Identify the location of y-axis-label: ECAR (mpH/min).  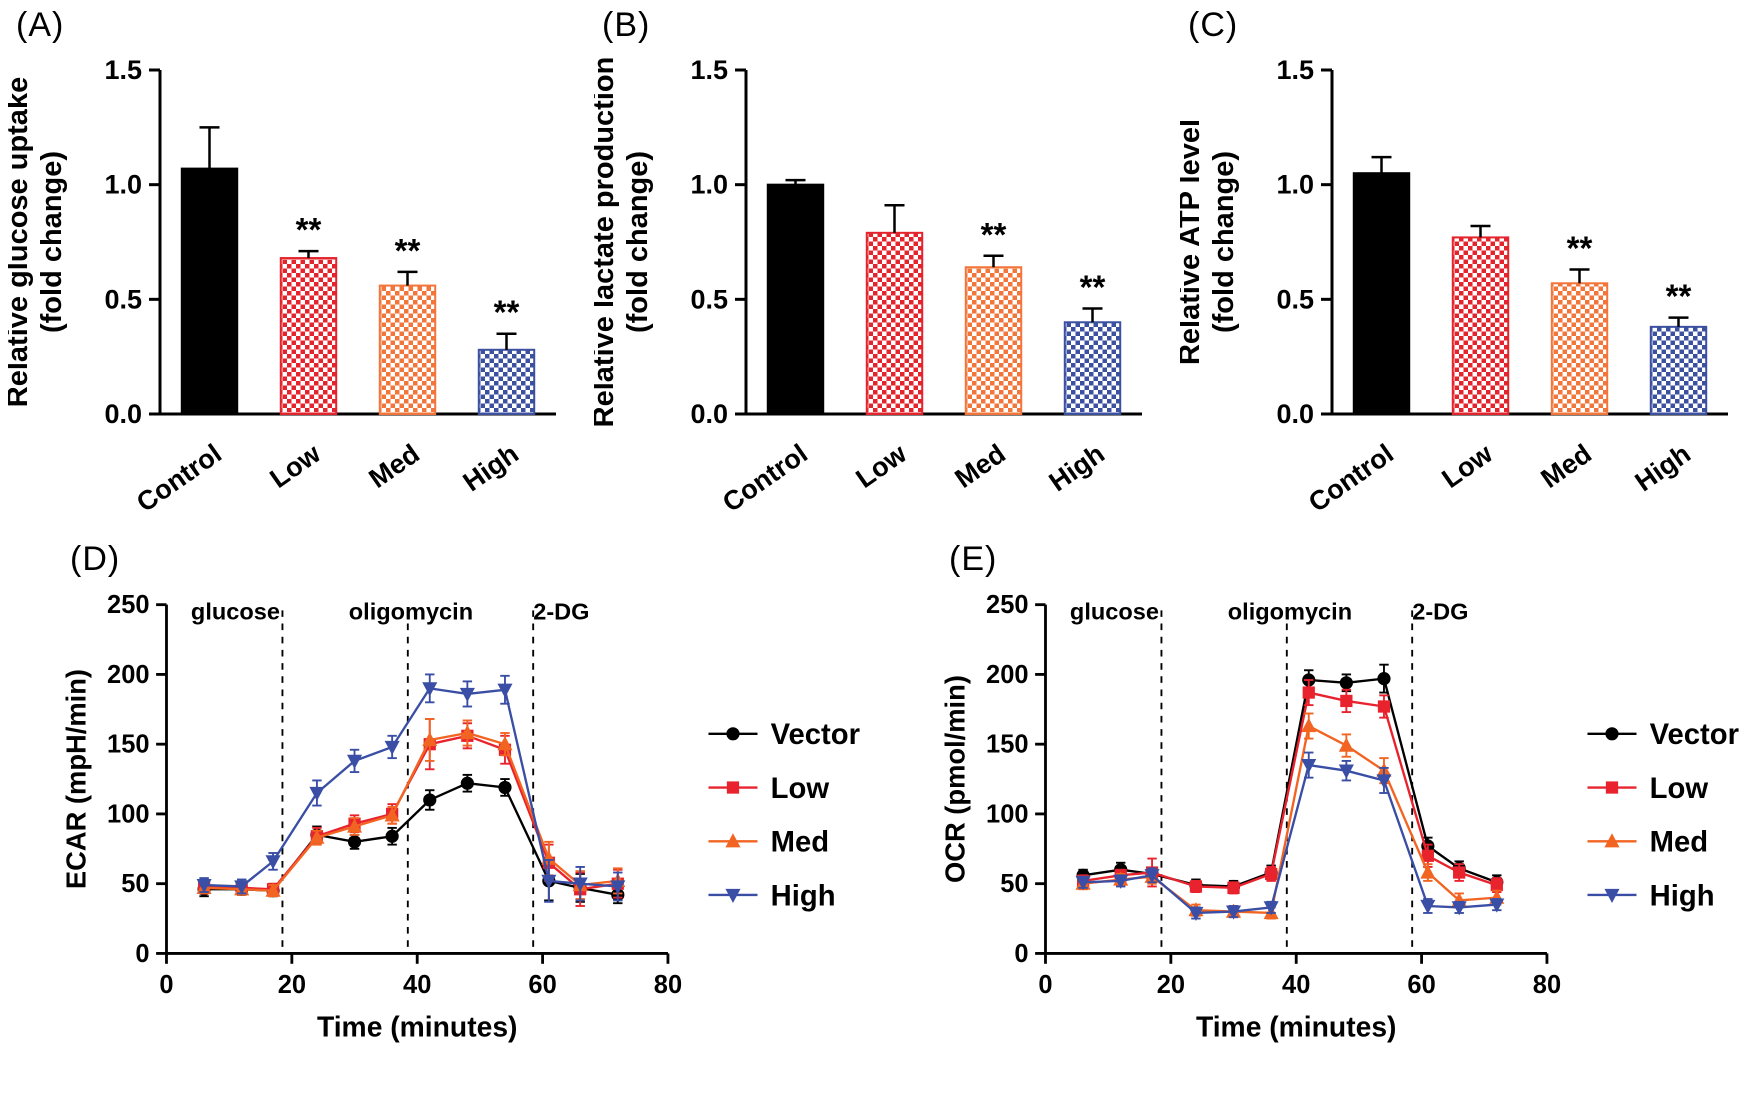
(75, 779).